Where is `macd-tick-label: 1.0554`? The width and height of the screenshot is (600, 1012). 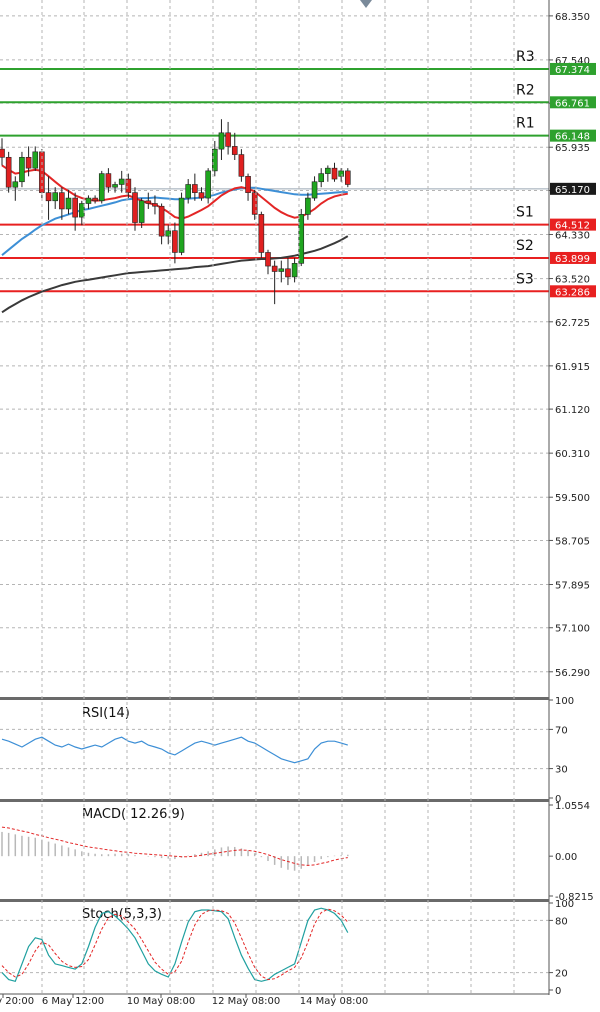 macd-tick-label: 1.0554 is located at coordinates (572, 806).